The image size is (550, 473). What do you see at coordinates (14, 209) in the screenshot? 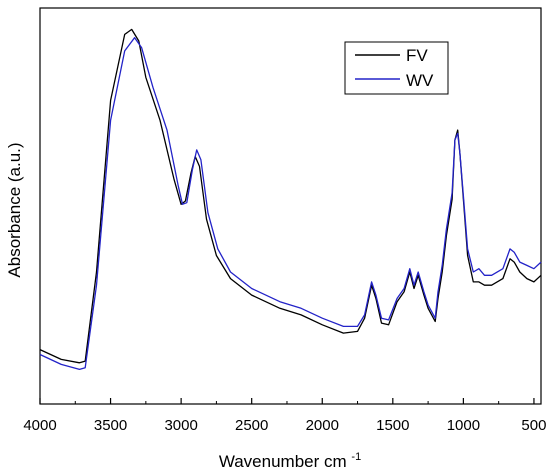
I see `y-axis-title: Absorbance (a.u.)` at bounding box center [14, 209].